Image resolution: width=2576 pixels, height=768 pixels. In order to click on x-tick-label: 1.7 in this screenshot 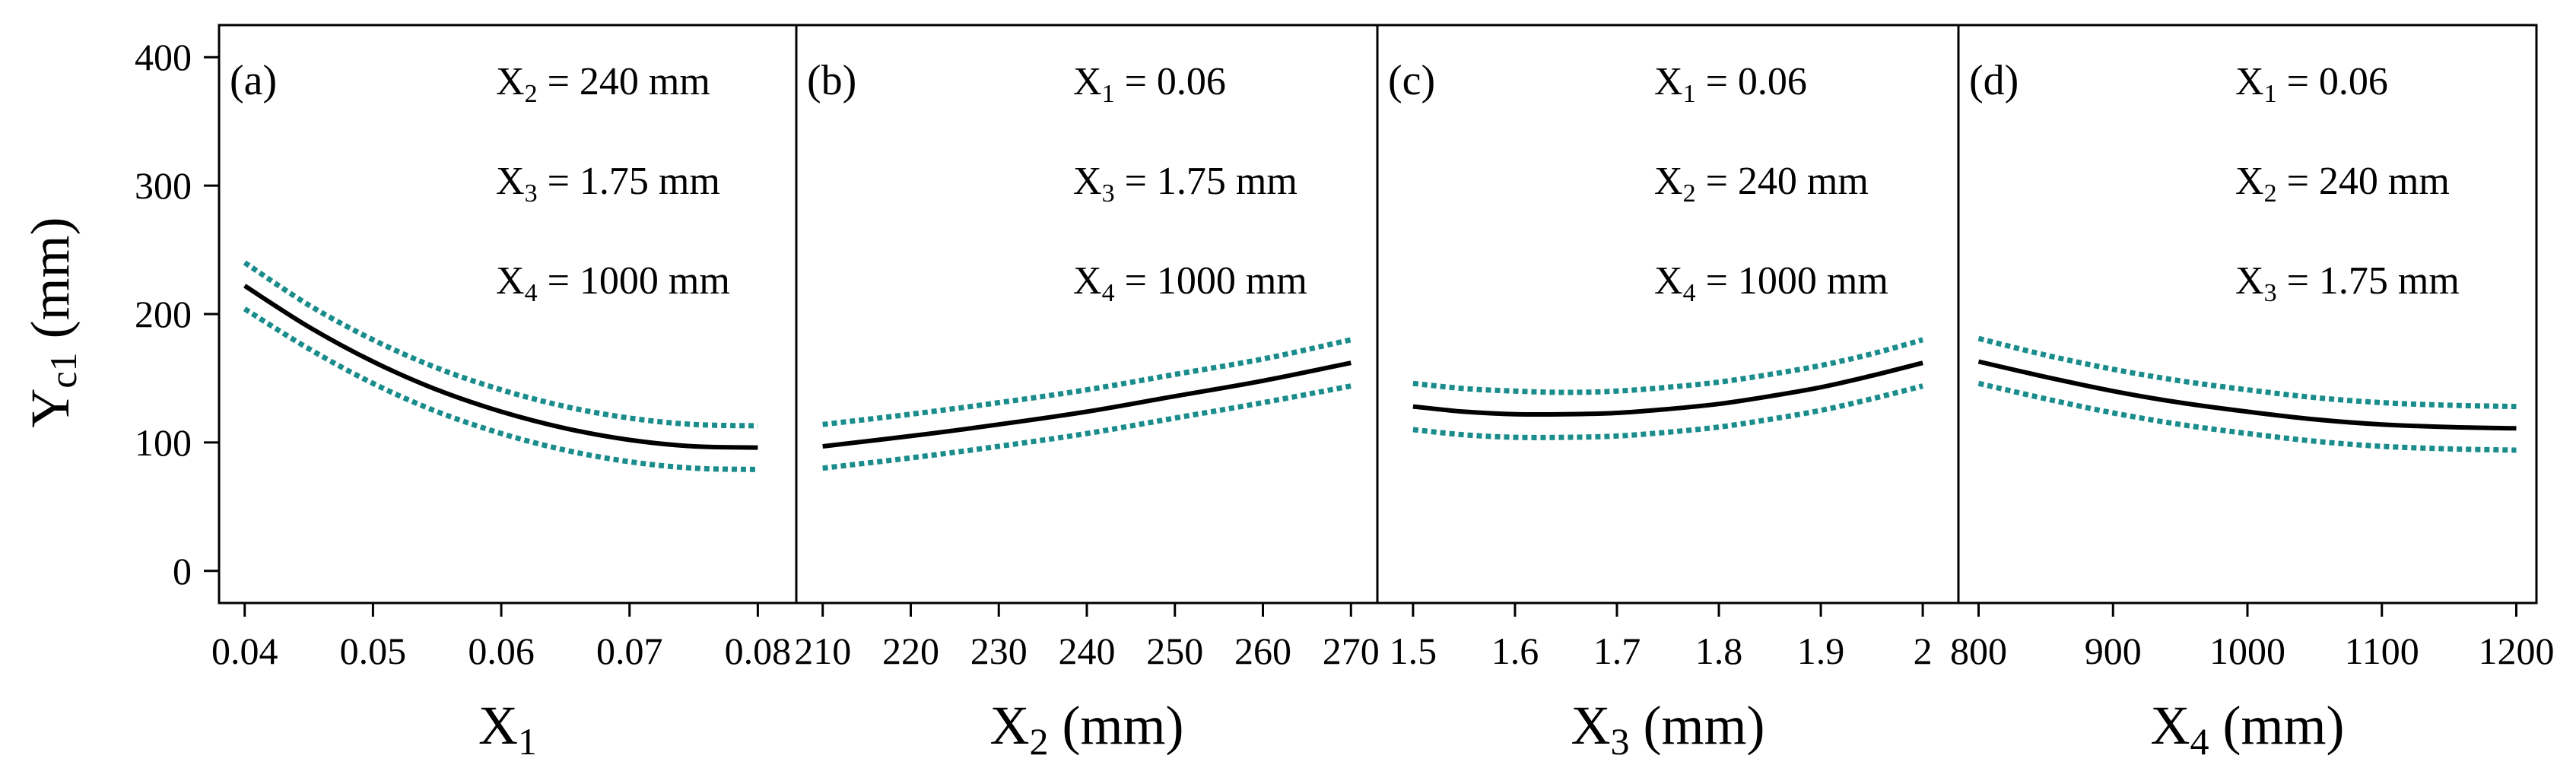, I will do `click(1617, 651)`.